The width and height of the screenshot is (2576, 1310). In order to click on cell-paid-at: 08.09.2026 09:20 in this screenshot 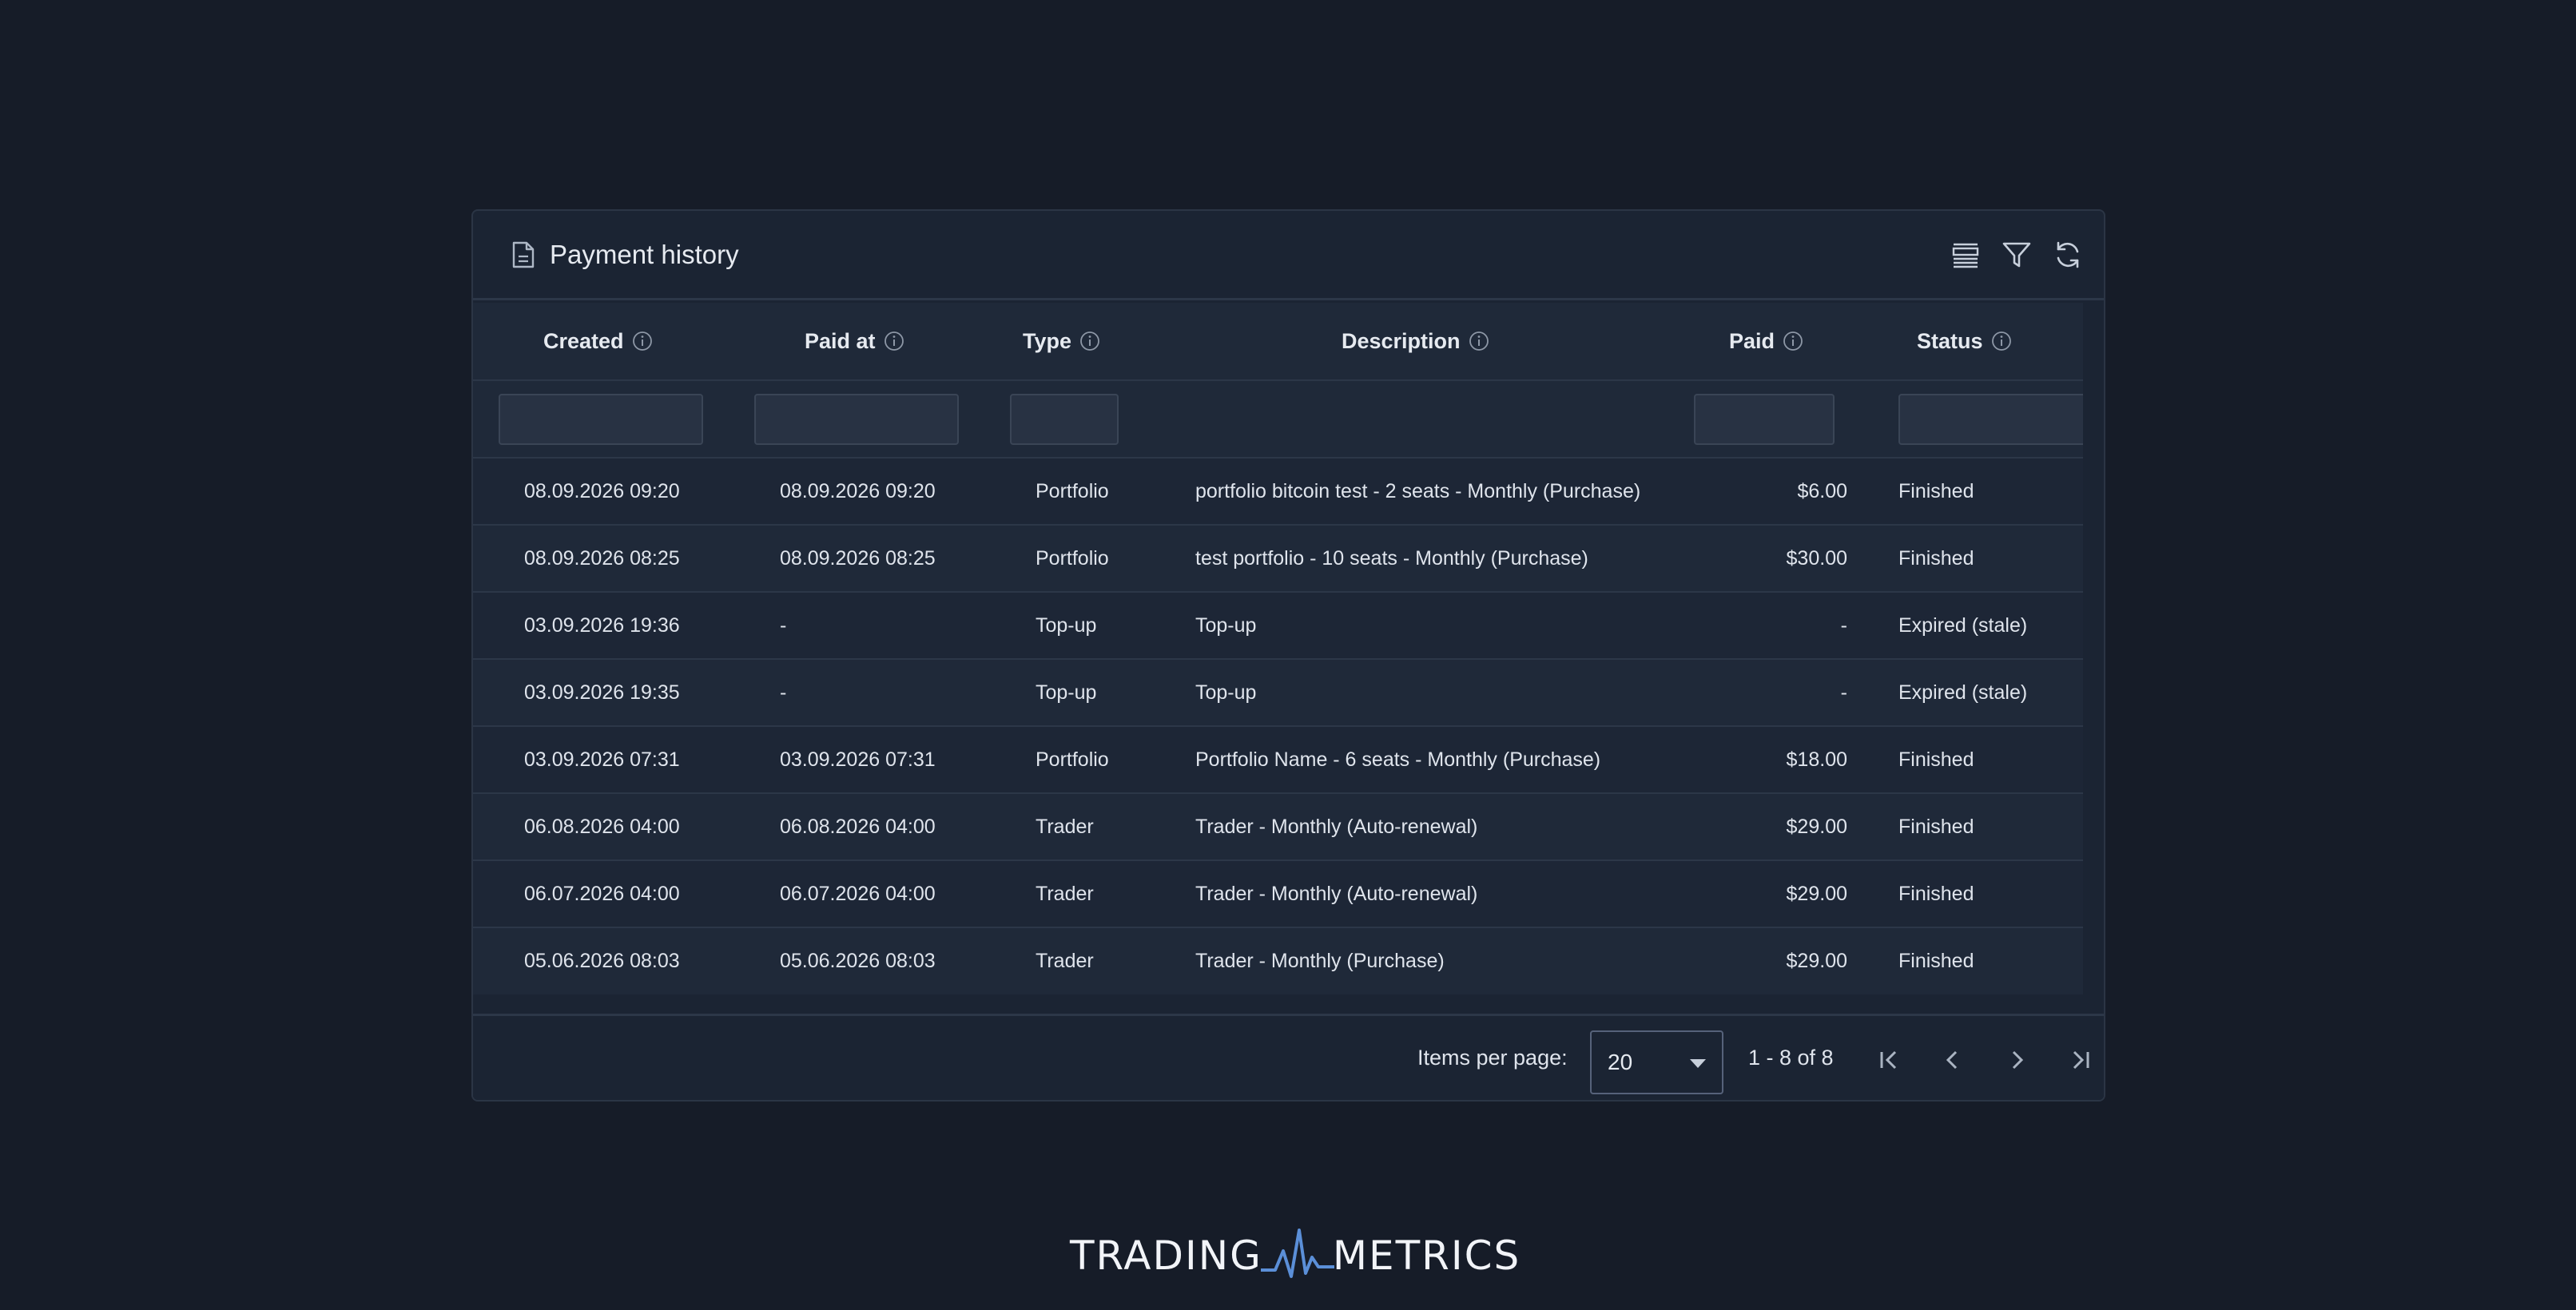, I will do `click(882, 492)`.